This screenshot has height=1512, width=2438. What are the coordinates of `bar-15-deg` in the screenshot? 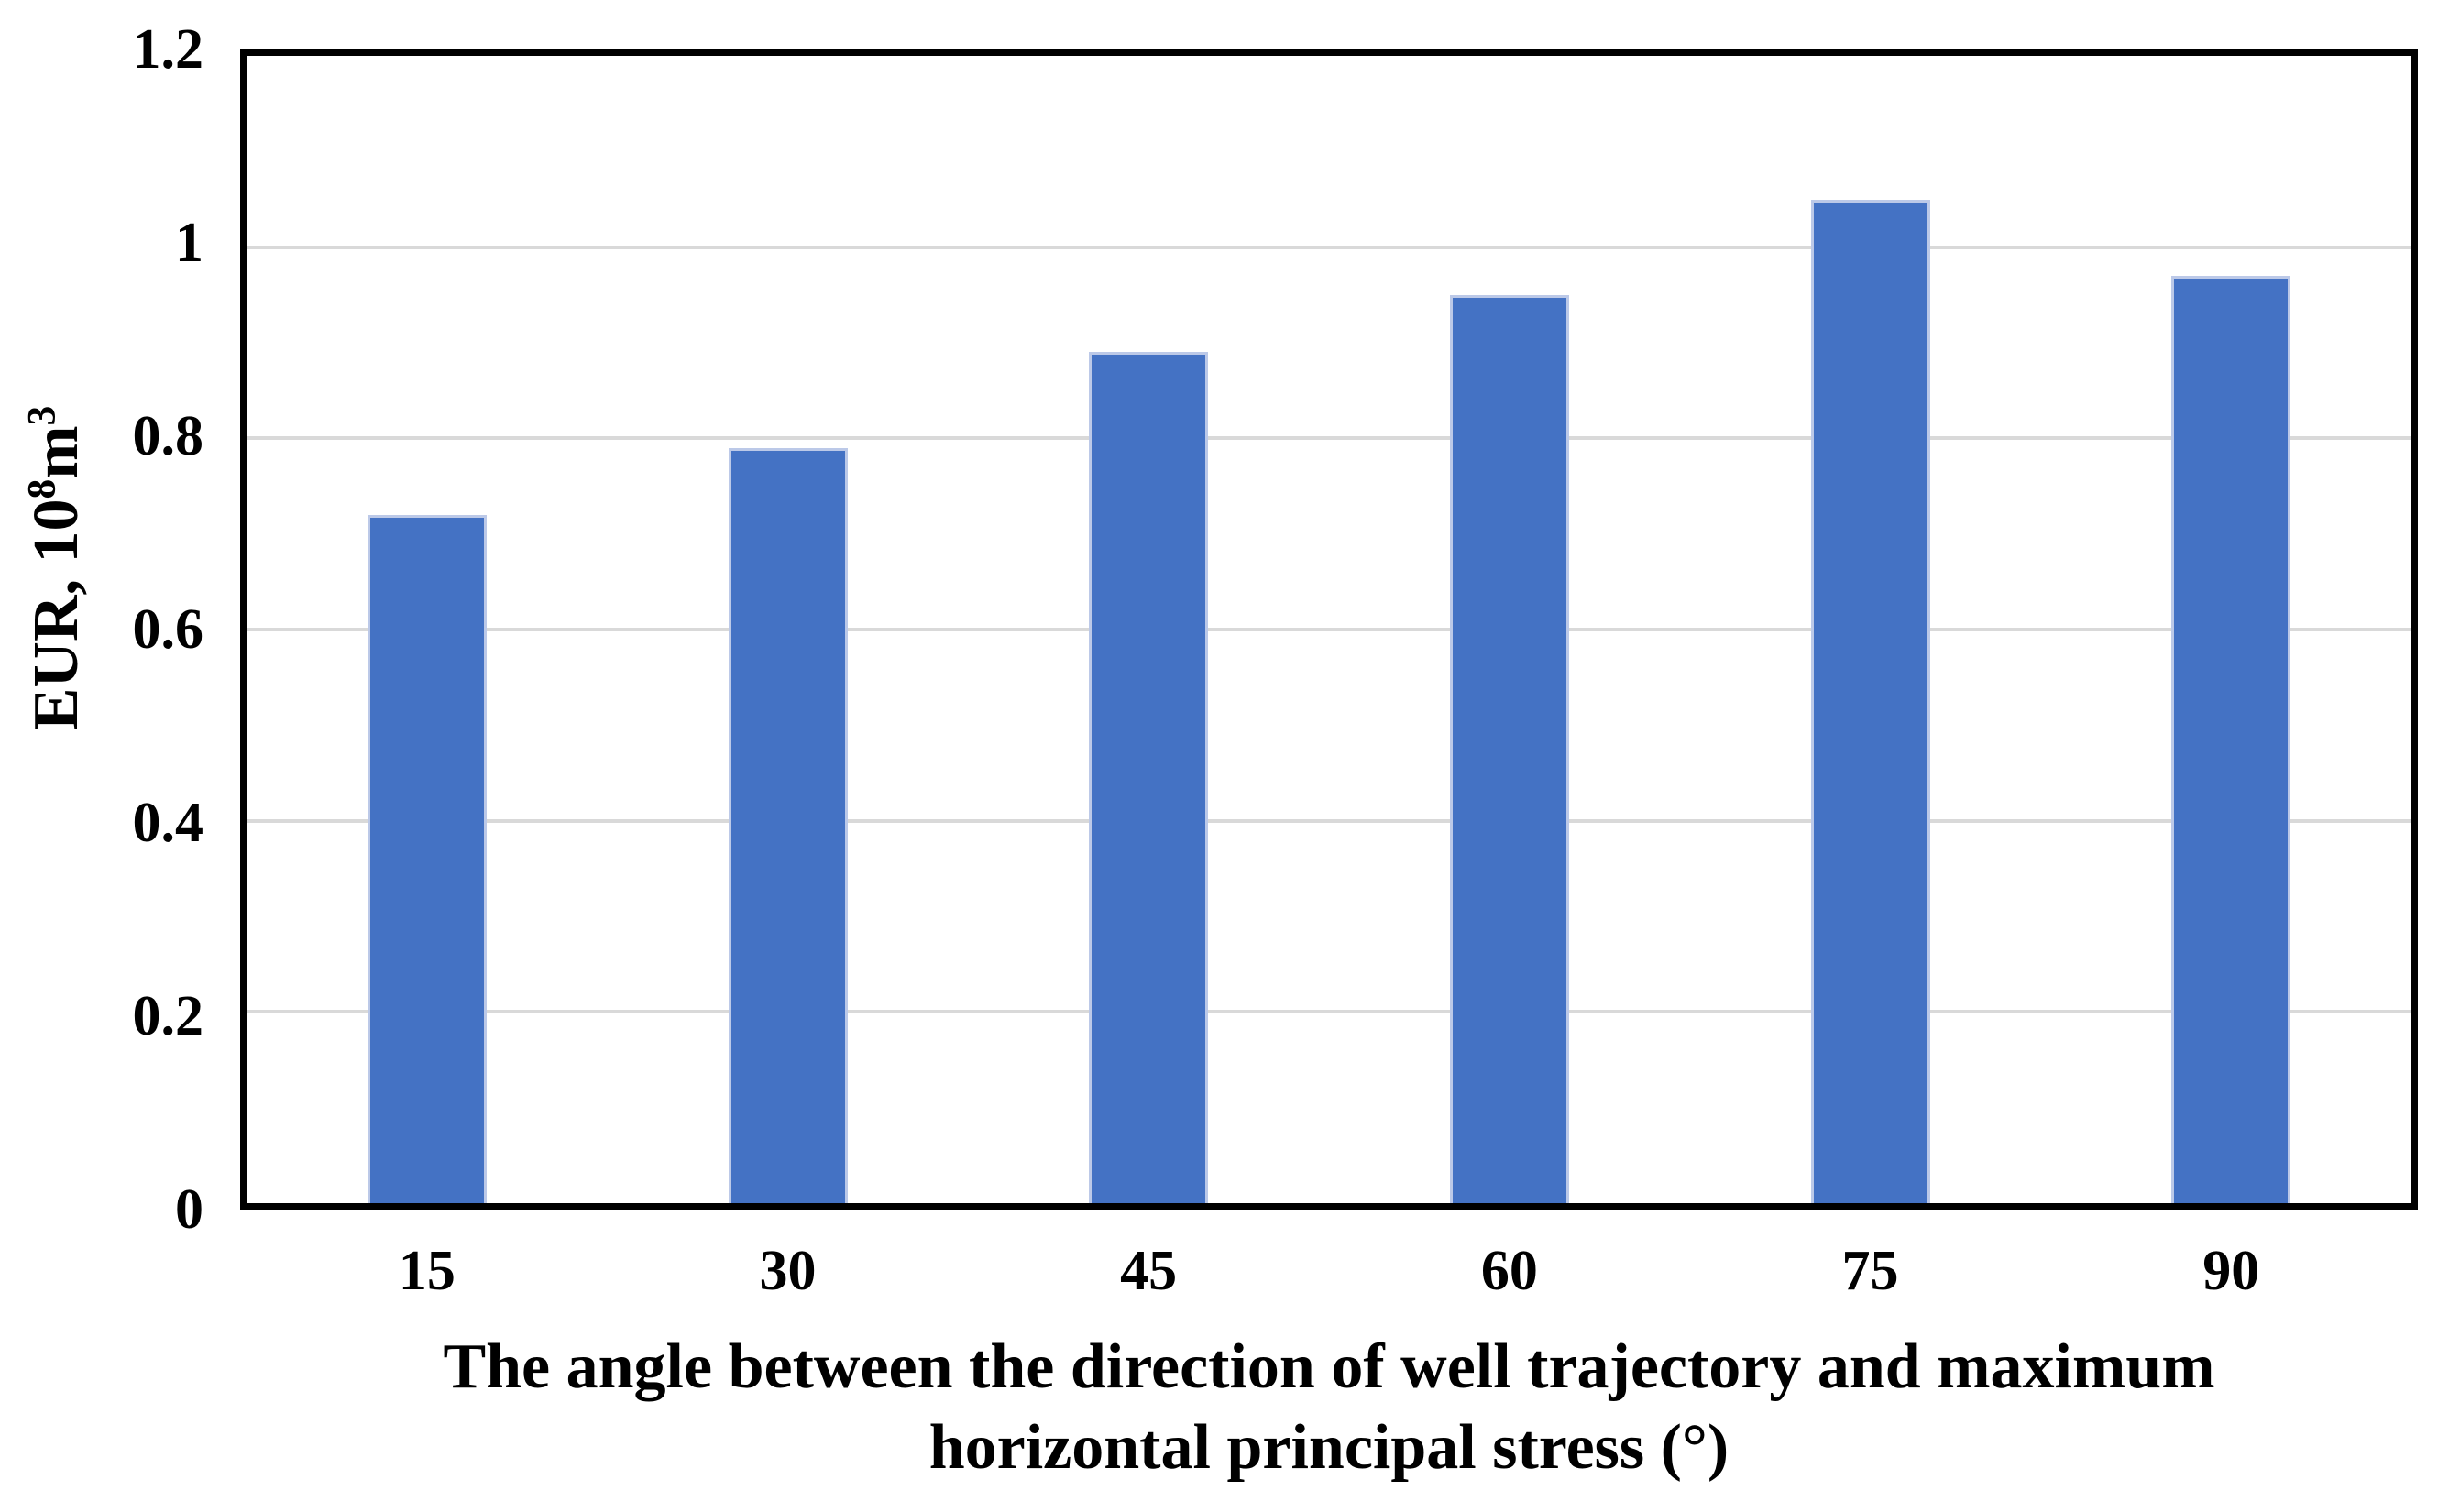 It's located at (427, 858).